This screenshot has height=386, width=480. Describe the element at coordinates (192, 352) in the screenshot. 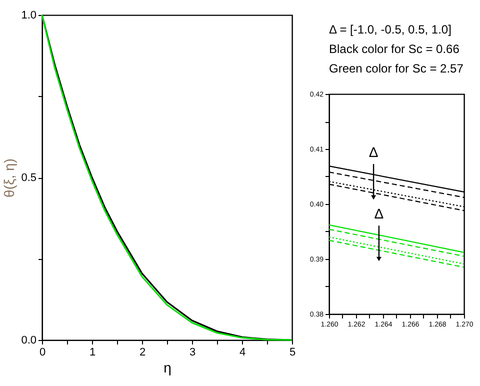

I see `x-tick-label: 3` at that location.